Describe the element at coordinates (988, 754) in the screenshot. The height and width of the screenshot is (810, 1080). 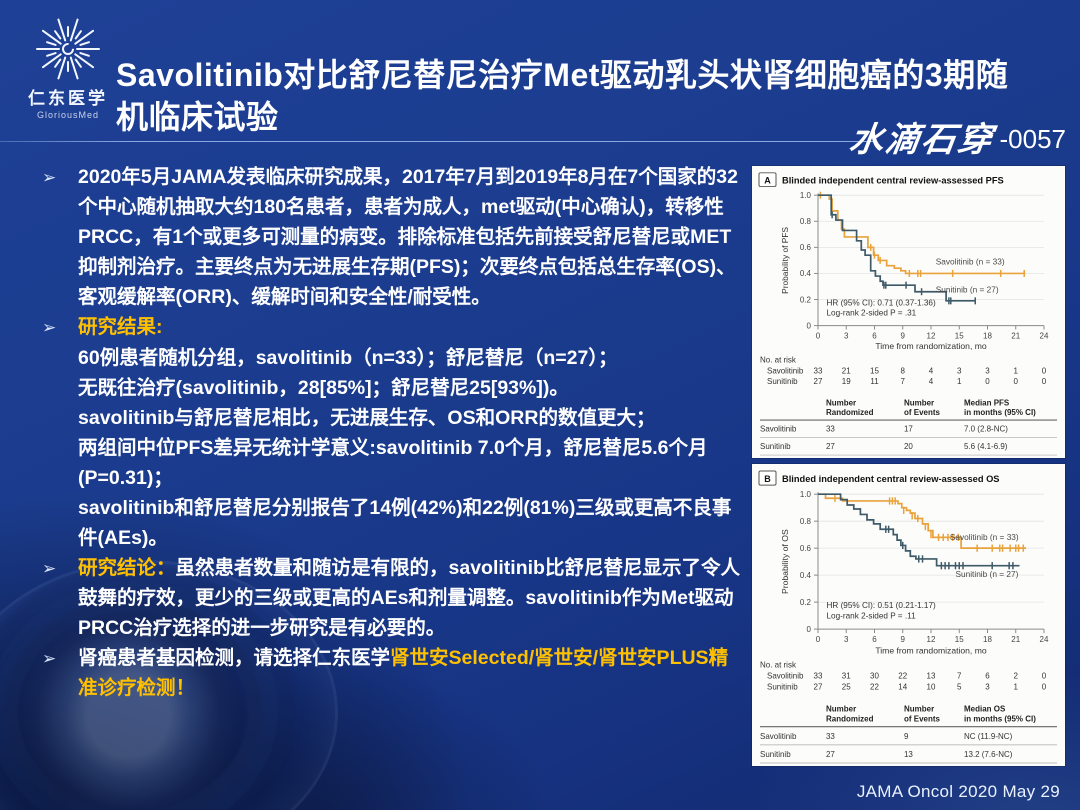
I see `summary-cell: 13.2 (7.6-NC)` at that location.